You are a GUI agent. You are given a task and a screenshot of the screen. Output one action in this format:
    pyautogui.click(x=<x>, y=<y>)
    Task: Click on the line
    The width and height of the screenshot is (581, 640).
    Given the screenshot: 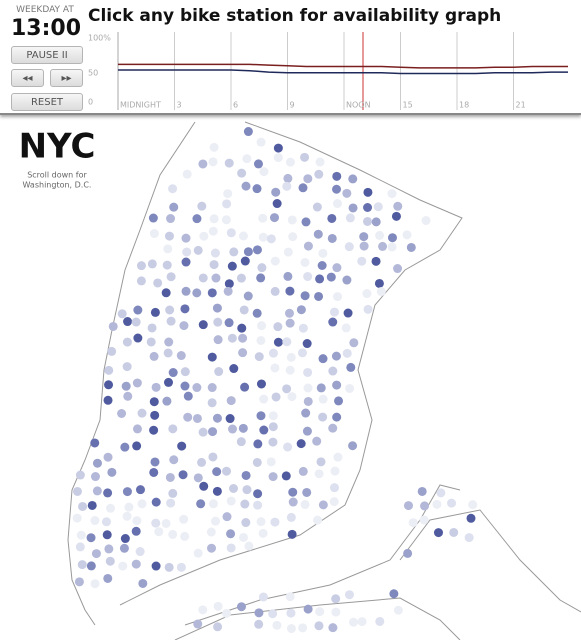 What is the action you would take?
    pyautogui.click(x=343, y=66)
    